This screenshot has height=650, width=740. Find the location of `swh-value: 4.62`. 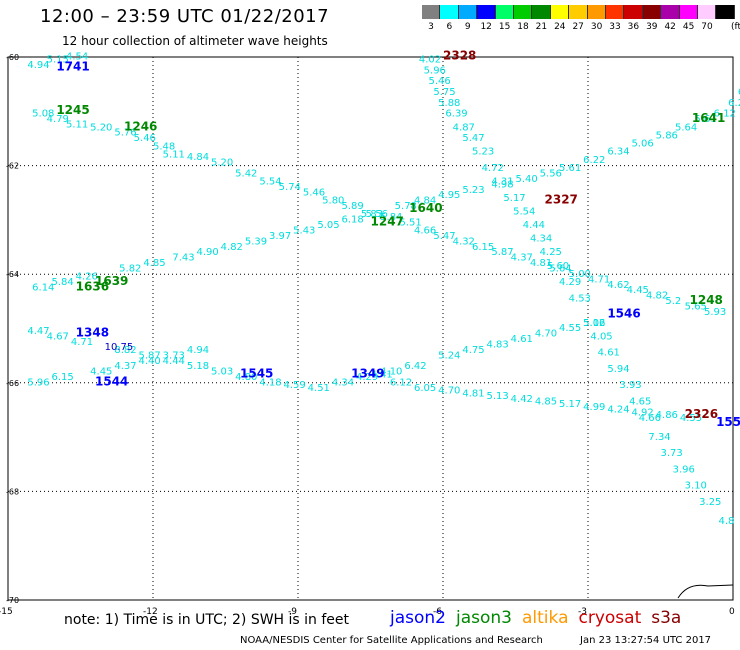

swh-value: 4.62 is located at coordinates (618, 285).